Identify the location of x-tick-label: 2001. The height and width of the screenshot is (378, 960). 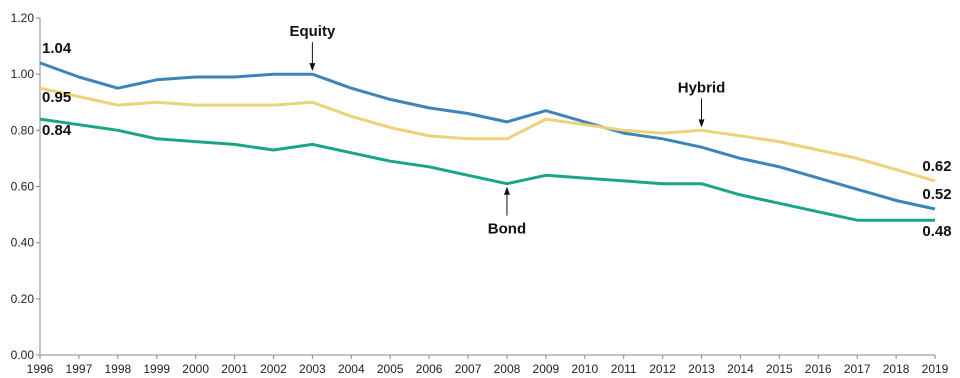
(234, 369).